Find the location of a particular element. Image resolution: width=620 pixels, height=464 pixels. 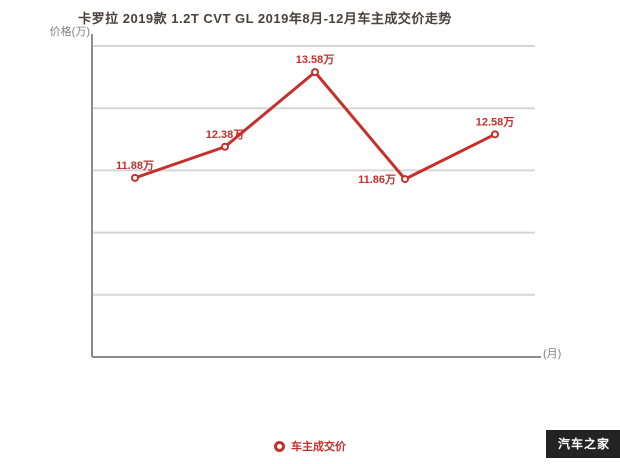

y-axis-unit-label: 价格(万) is located at coordinates (69, 32).